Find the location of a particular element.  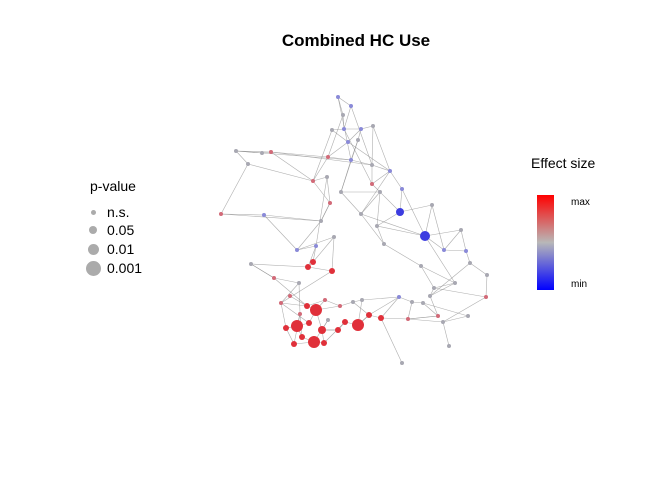

pvalue-legend-item: 0.01 is located at coordinates (109, 249).